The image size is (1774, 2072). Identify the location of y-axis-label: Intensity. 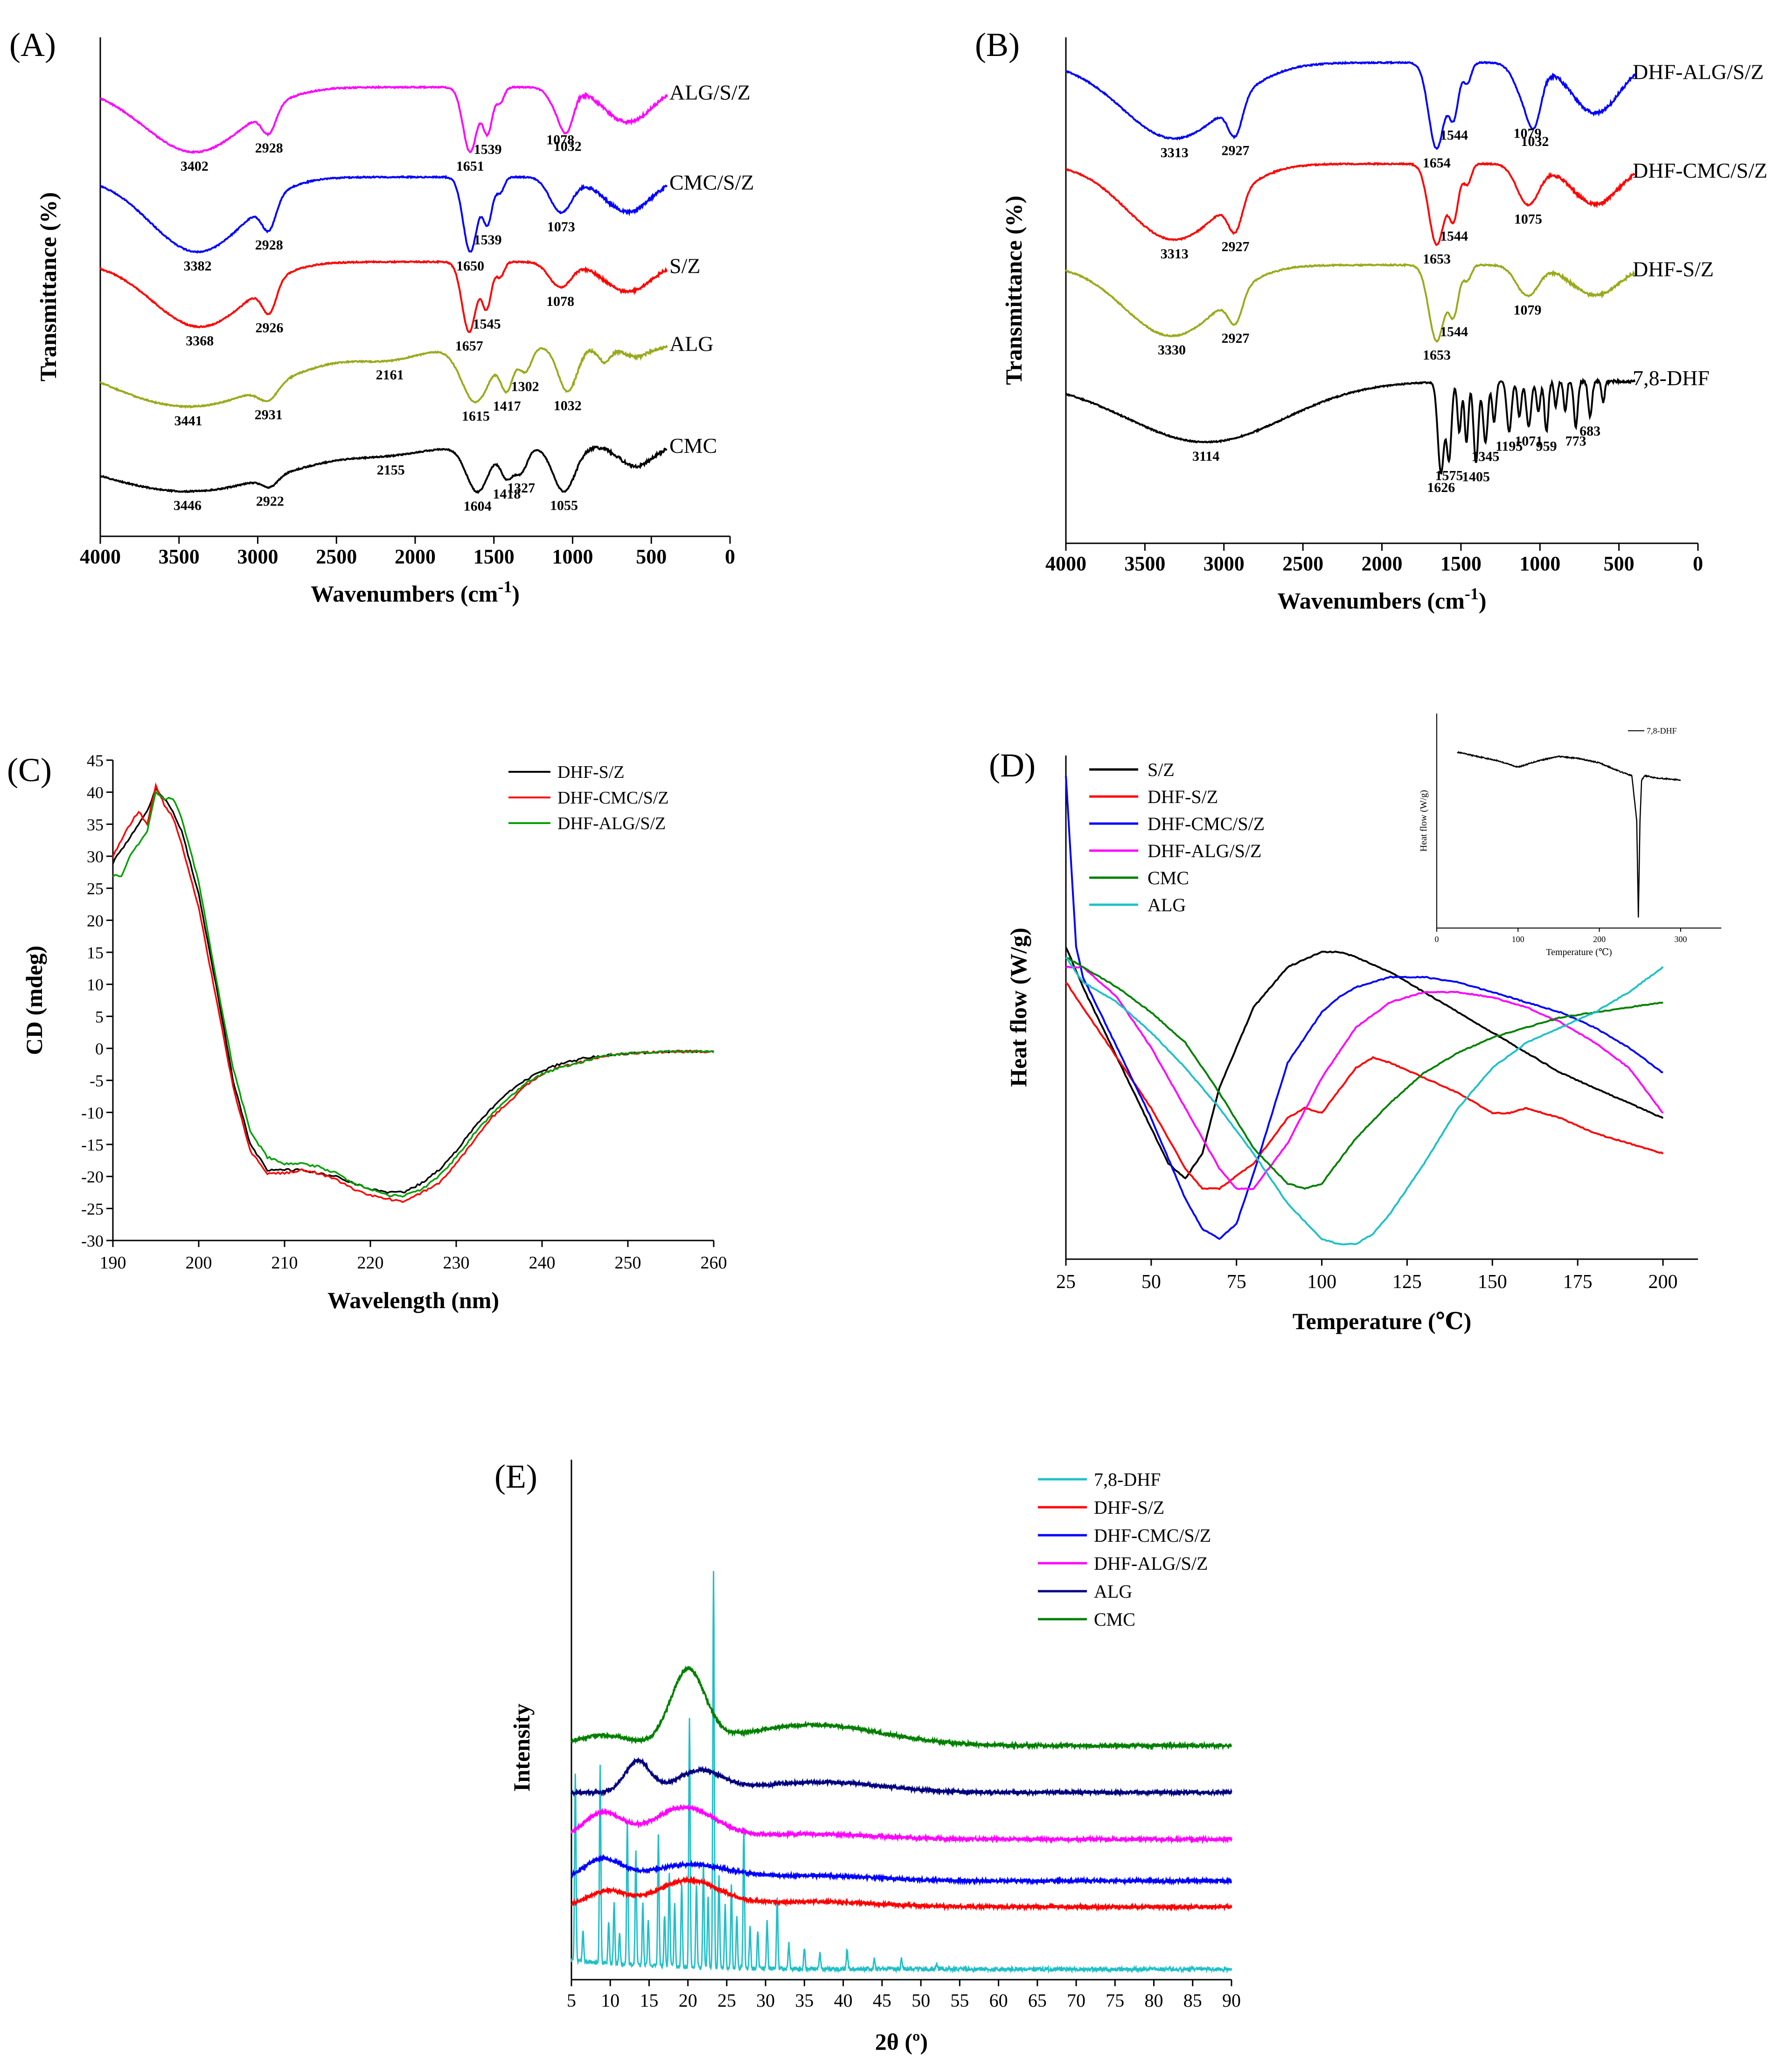
(521, 1748).